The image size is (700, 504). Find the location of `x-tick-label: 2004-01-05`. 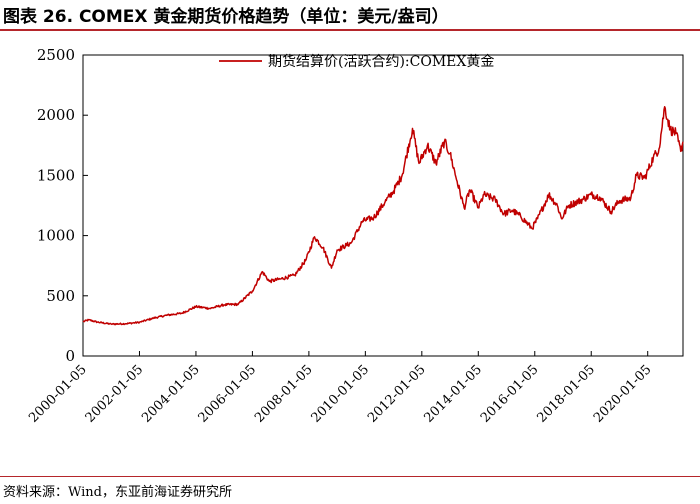

x-tick-label: 2004-01-05 is located at coordinates (171, 394).